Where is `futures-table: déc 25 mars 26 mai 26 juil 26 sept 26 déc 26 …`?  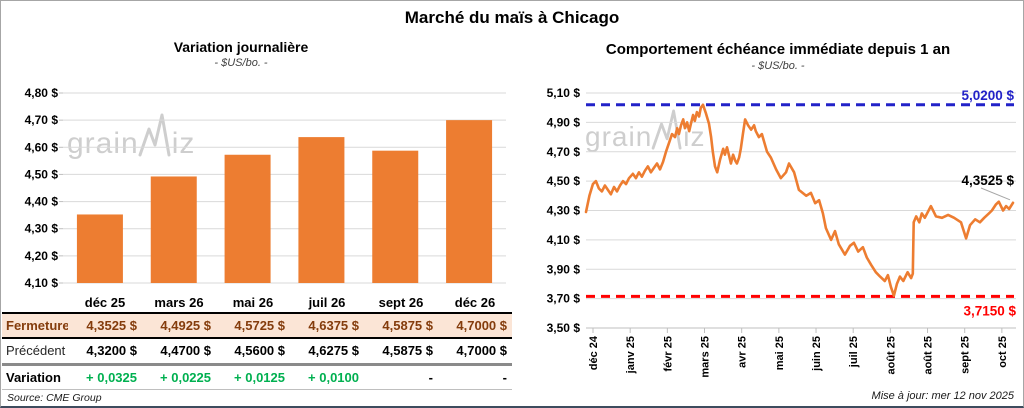 futures-table: déc 25 mars 26 mai 26 juil 26 sept 26 déc 26 … is located at coordinates (257, 341).